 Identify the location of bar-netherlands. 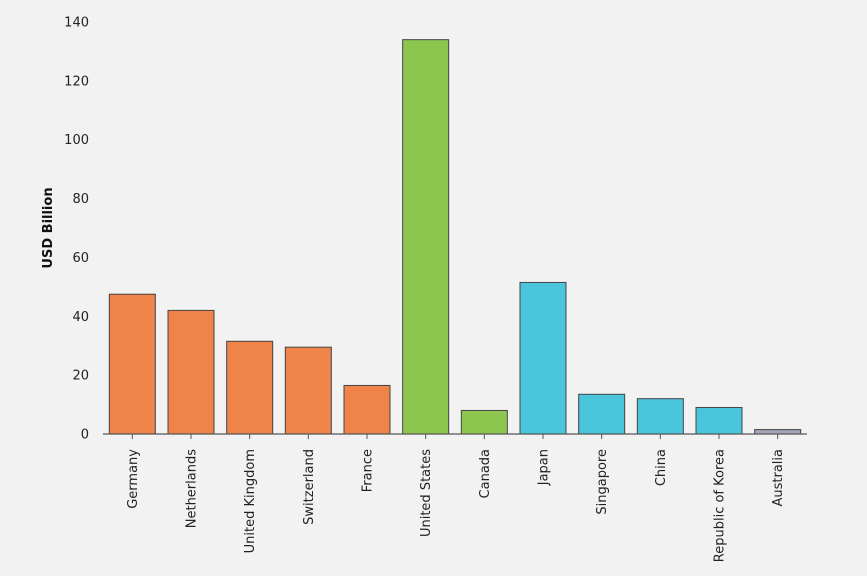
(191, 372).